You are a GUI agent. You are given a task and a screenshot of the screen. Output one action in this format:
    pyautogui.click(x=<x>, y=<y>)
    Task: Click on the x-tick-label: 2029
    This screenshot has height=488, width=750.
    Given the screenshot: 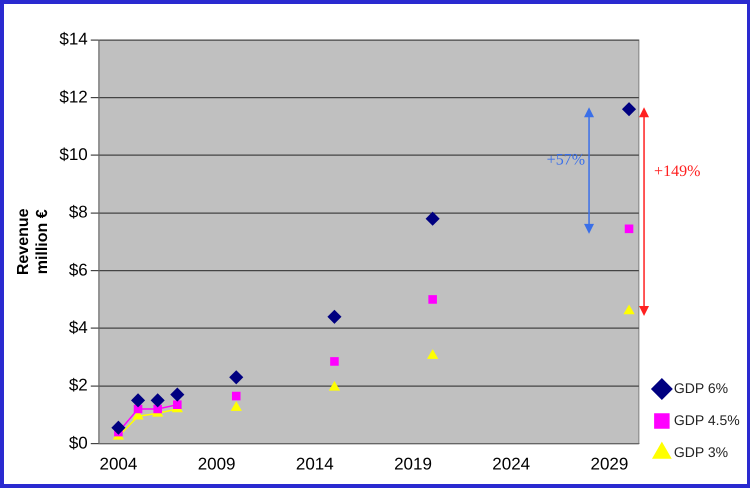 What is the action you would take?
    pyautogui.click(x=609, y=464)
    